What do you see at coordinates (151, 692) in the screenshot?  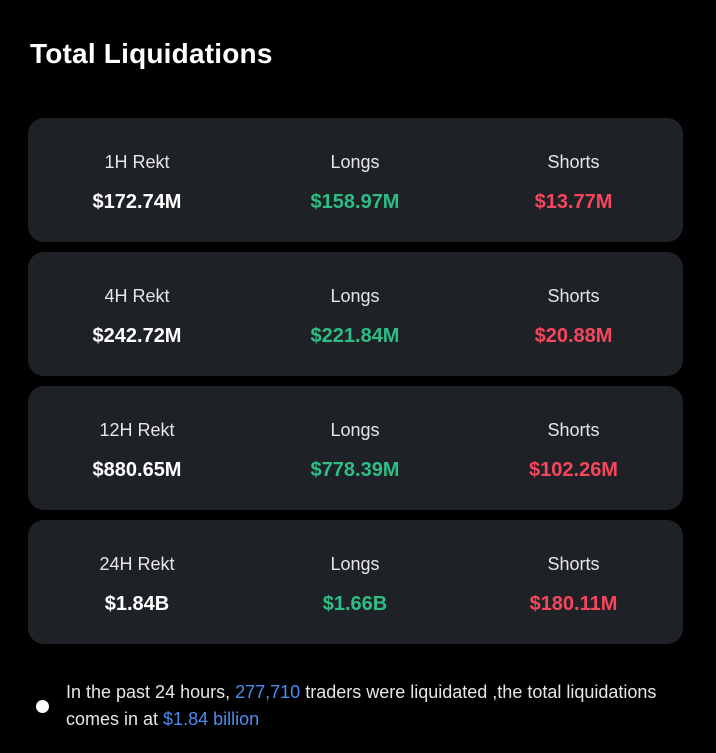 I see `summary-text-part1: In the past 24 hours,` at bounding box center [151, 692].